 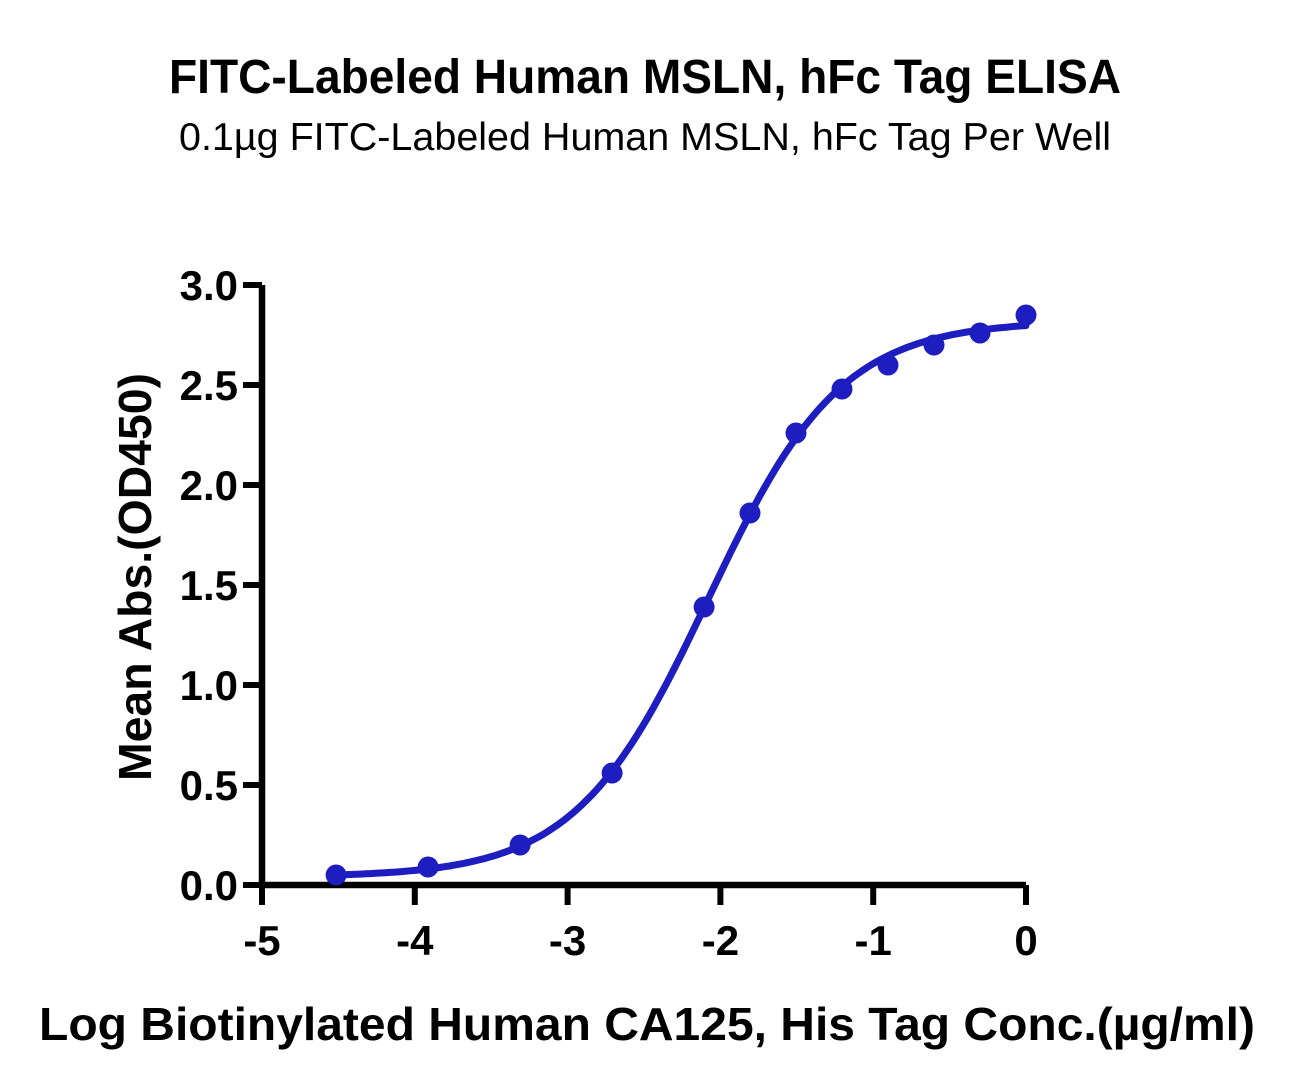 I want to click on y-axis-tick-label: 0.5, so click(x=209, y=785).